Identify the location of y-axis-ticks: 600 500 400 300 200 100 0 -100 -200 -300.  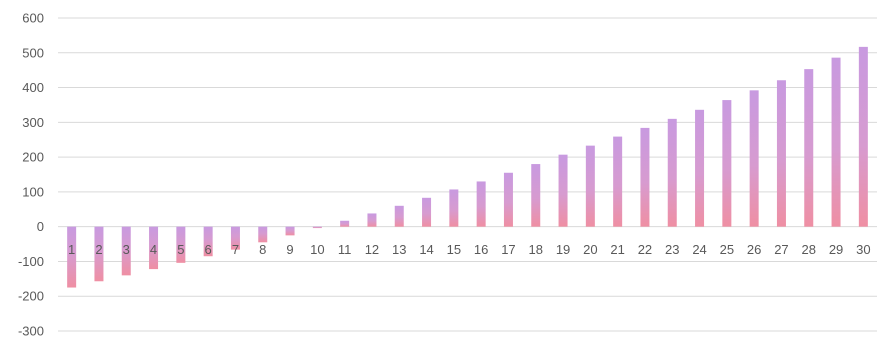
(31, 174).